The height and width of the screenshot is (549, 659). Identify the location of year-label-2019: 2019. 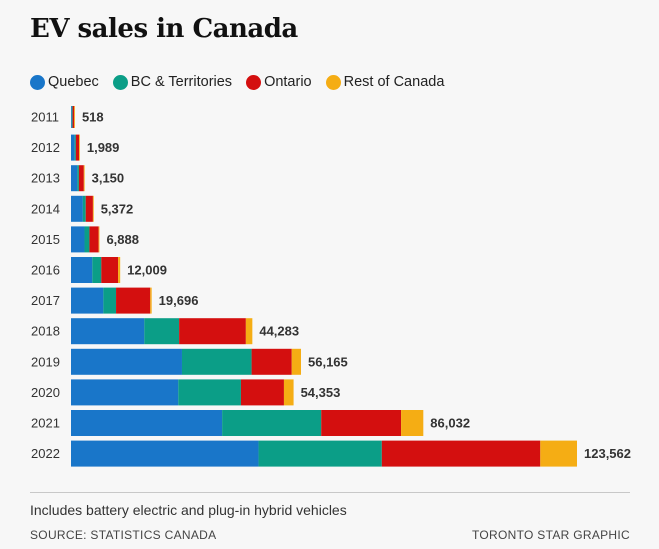
(45, 361).